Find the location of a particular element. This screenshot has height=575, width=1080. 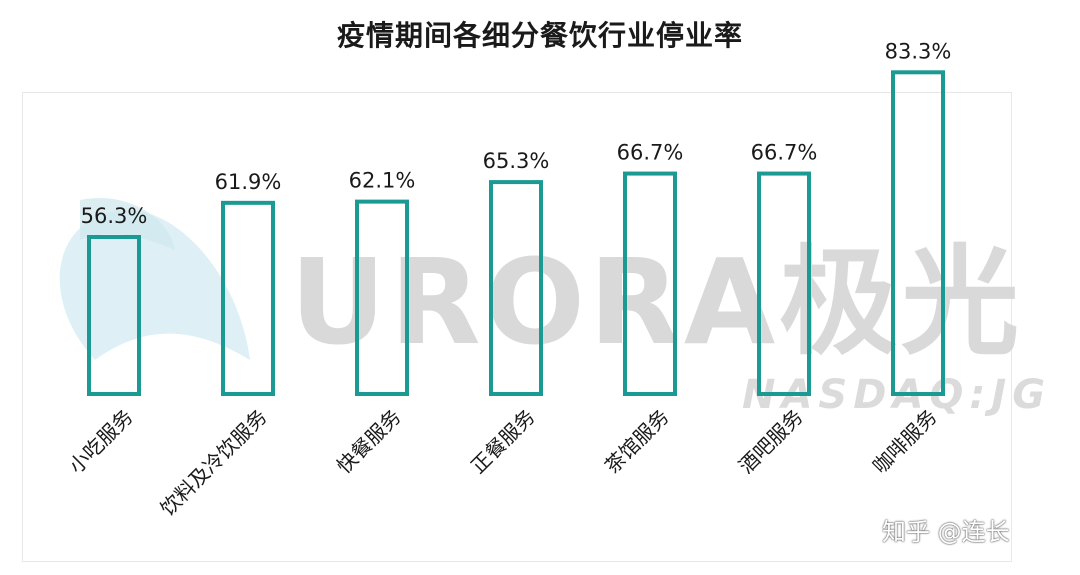

category-label-1: 饮料及冷饮服务 is located at coordinates (214, 463).